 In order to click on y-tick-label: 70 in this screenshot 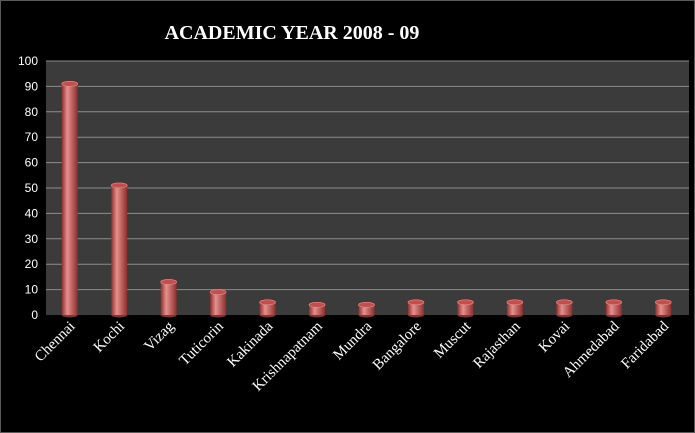, I will do `click(32, 137)`.